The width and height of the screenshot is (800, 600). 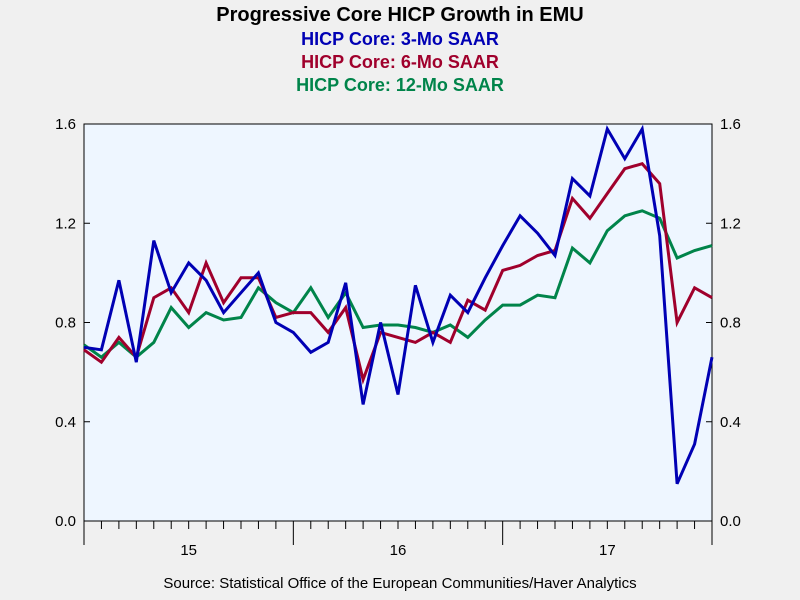 What do you see at coordinates (730, 521) in the screenshot?
I see `y-tick-label-right: 0.0` at bounding box center [730, 521].